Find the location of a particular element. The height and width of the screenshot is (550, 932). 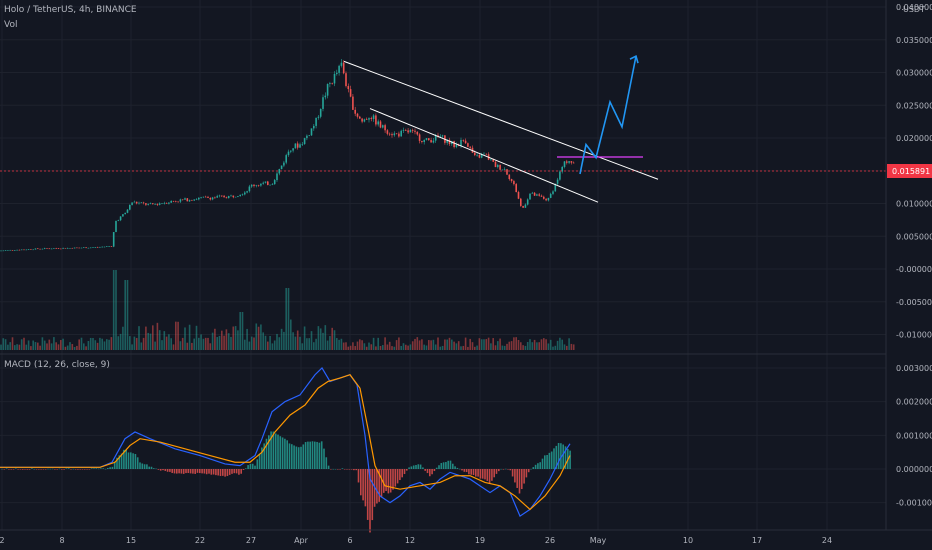

macd-indicator-label: MACD (12, 26, close, 9) is located at coordinates (57, 365).